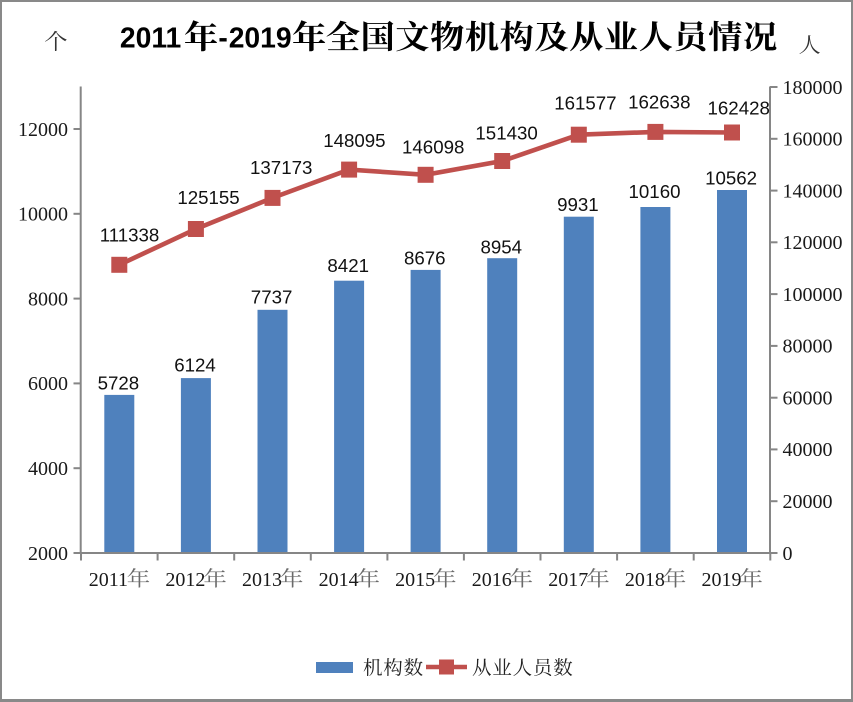 This screenshot has height=702, width=853. What do you see at coordinates (813, 88) in the screenshot?
I see `svg-text: 180000` at bounding box center [813, 88].